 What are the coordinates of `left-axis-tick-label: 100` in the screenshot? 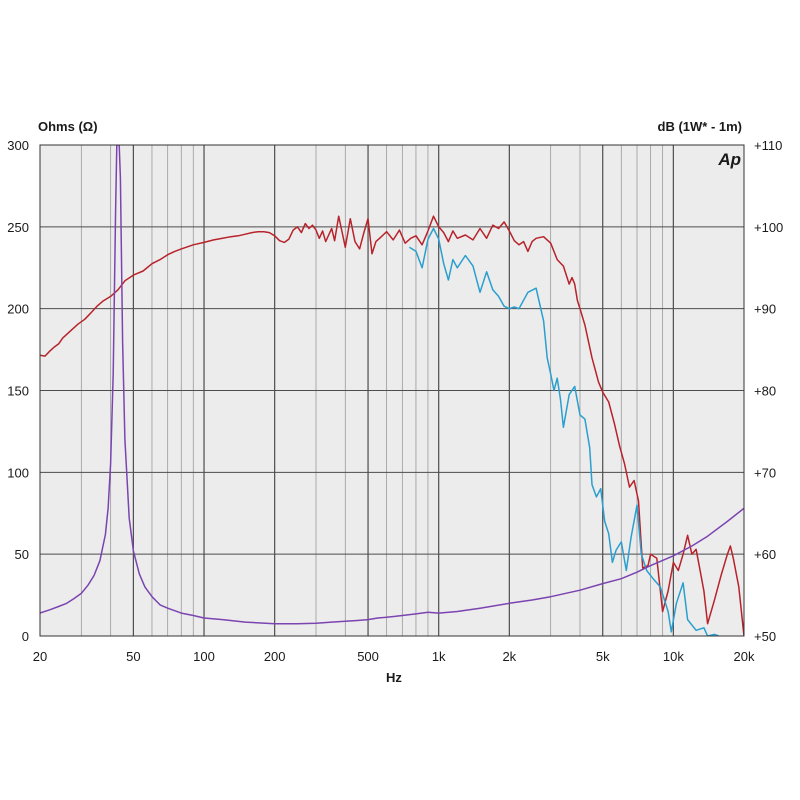 It's located at (18, 472).